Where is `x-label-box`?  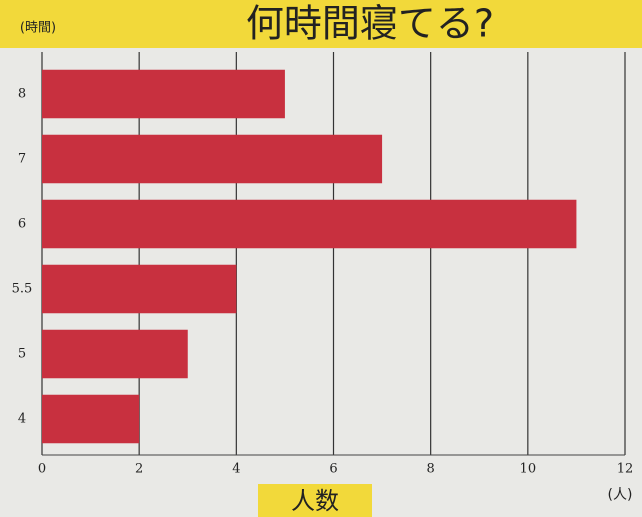
x-label-box is located at coordinates (315, 500).